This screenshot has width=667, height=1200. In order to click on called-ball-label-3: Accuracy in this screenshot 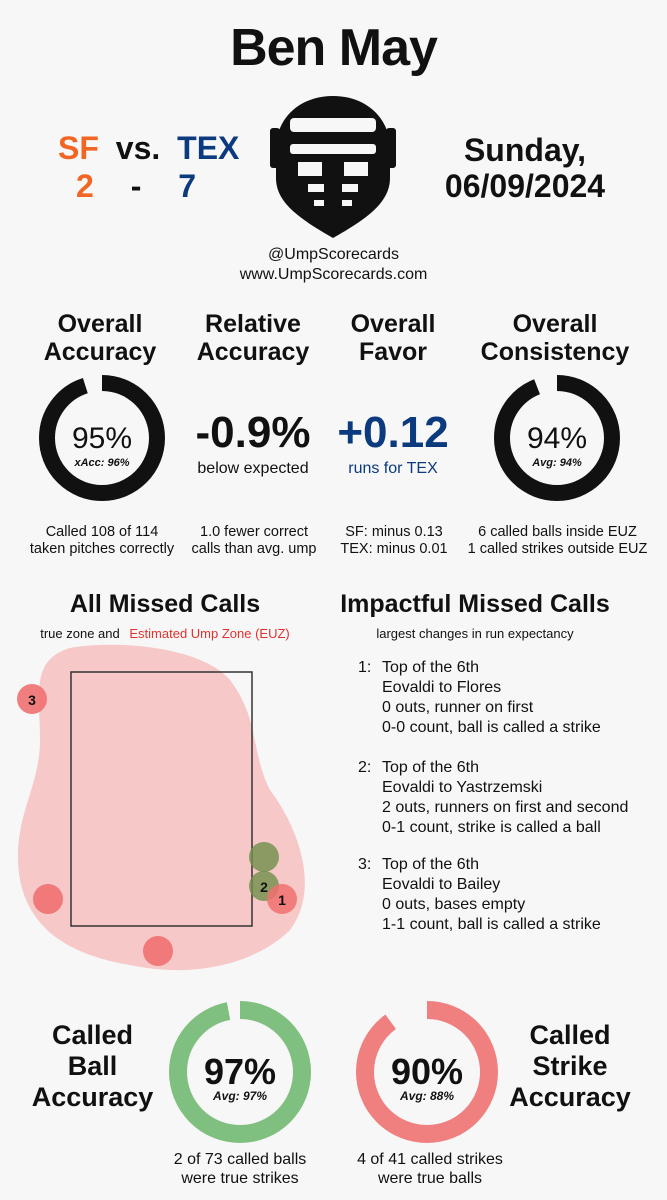, I will do `click(92, 1097)`.